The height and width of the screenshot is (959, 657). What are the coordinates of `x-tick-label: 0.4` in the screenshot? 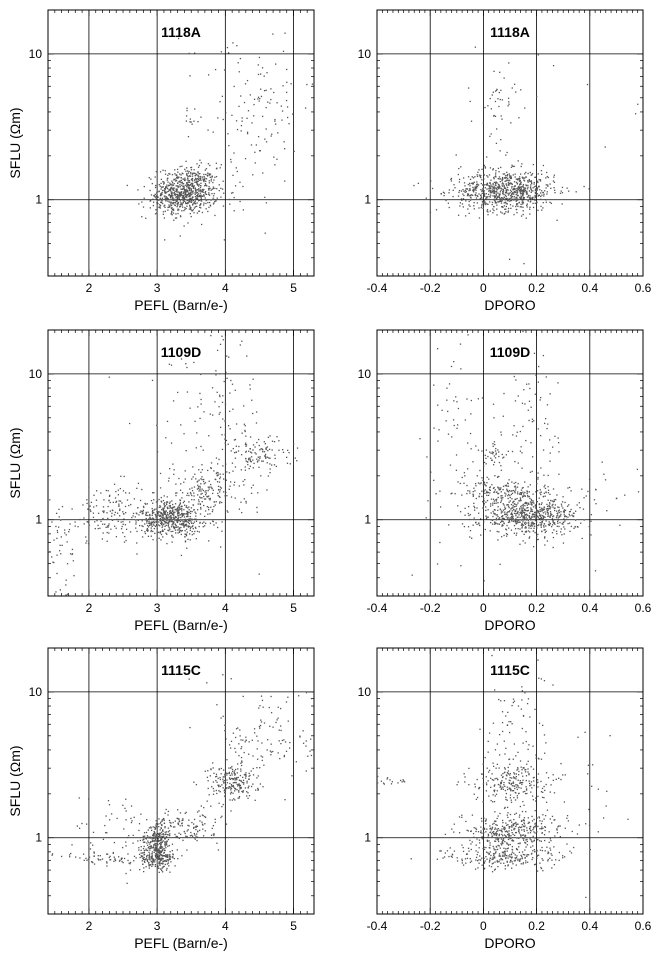 It's located at (589, 288).